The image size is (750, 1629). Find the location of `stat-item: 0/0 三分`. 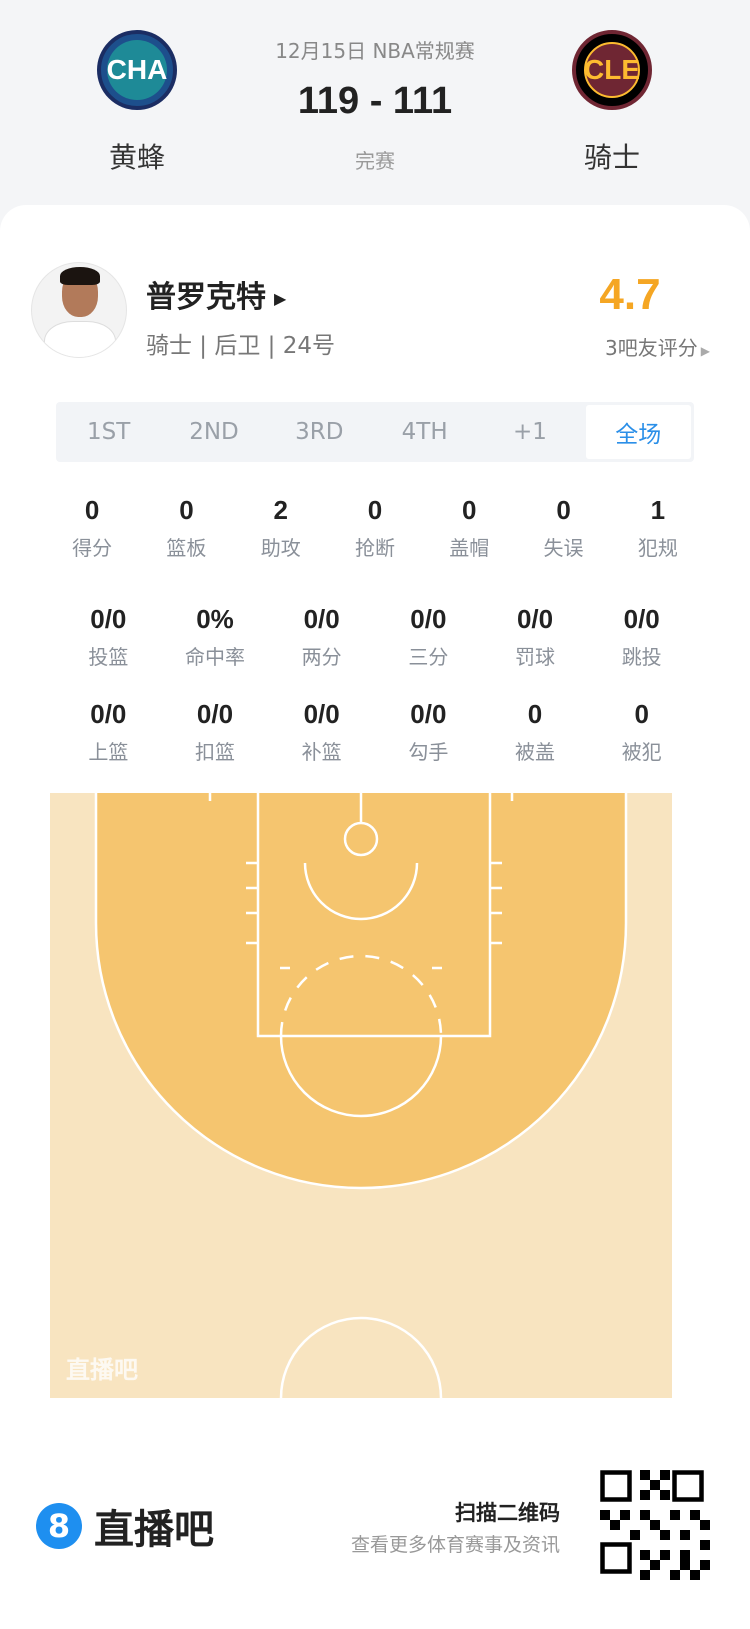

stat-item: 0/0 三分 is located at coordinates (428, 637).